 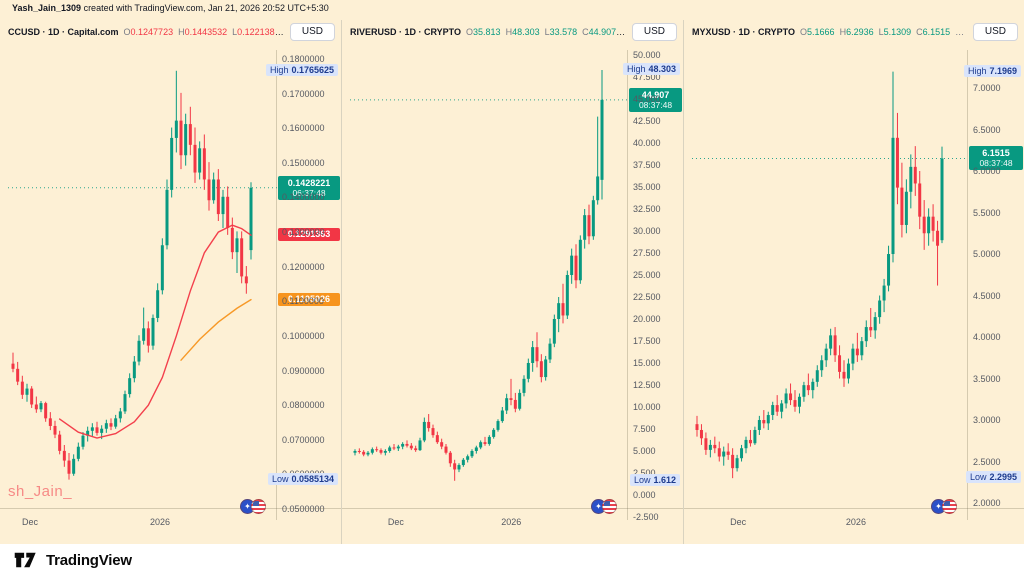 I want to click on ohlc-value: 5.1309, so click(x=897, y=32).